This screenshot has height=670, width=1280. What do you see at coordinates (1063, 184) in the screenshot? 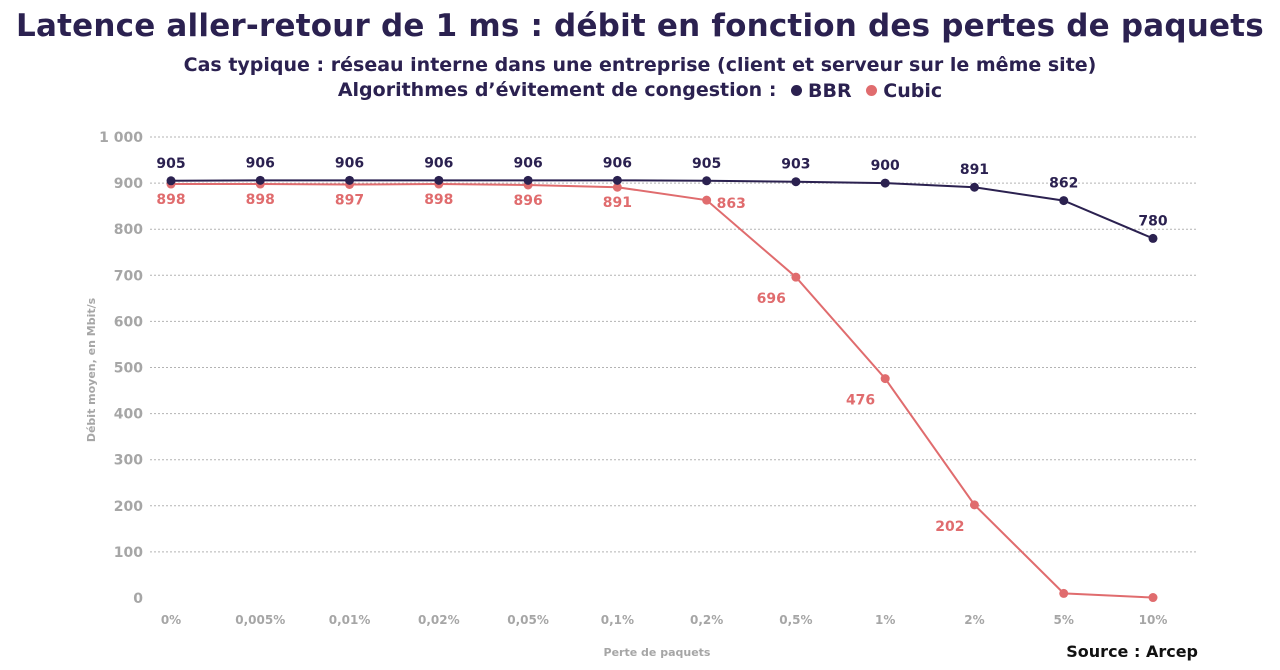
I see `data-label-bbr: 862` at bounding box center [1063, 184].